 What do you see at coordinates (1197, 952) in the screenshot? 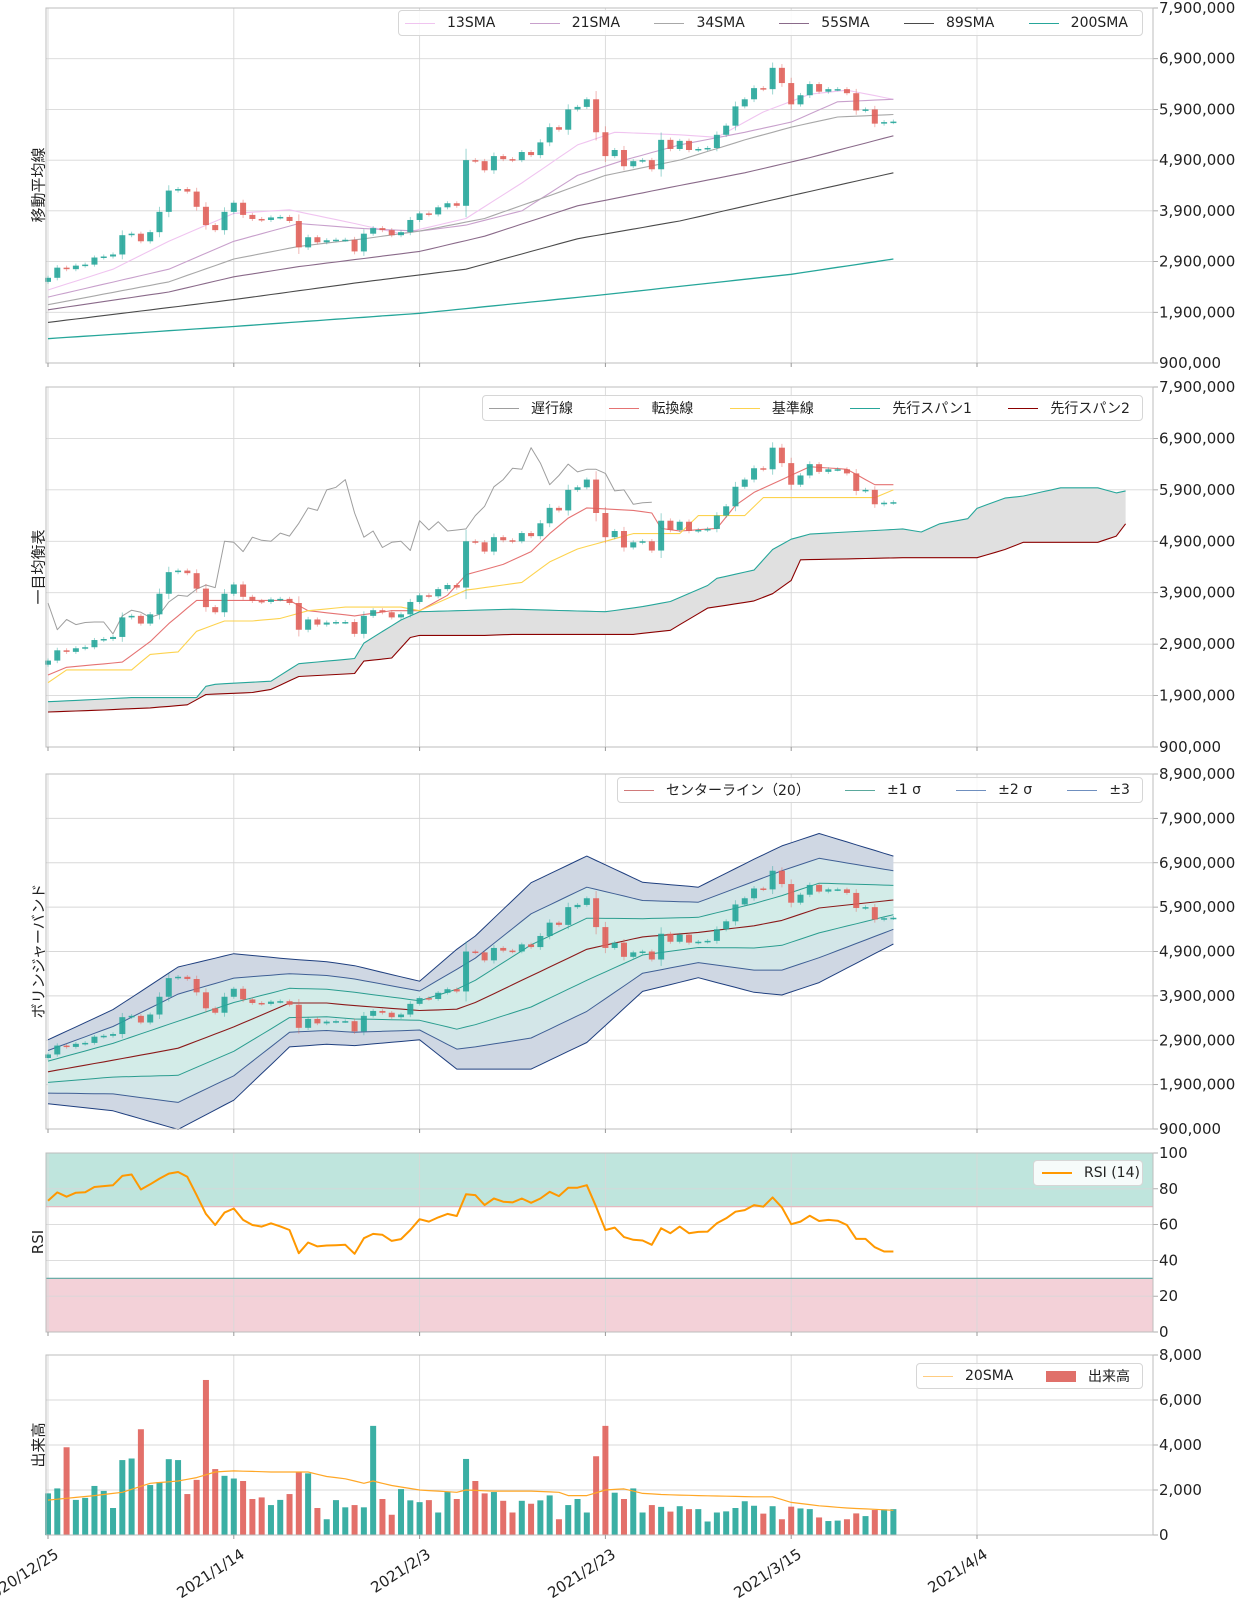
I see `y-tick-label: 4,900,000` at bounding box center [1197, 952].